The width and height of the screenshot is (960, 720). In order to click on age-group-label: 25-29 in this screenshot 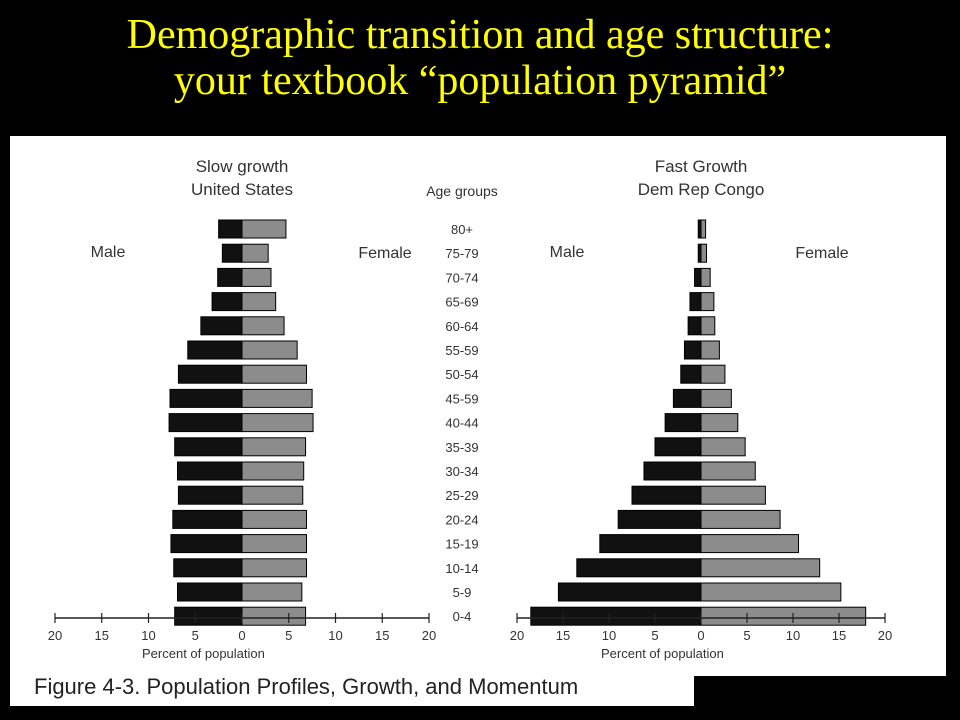, I will do `click(461, 495)`.